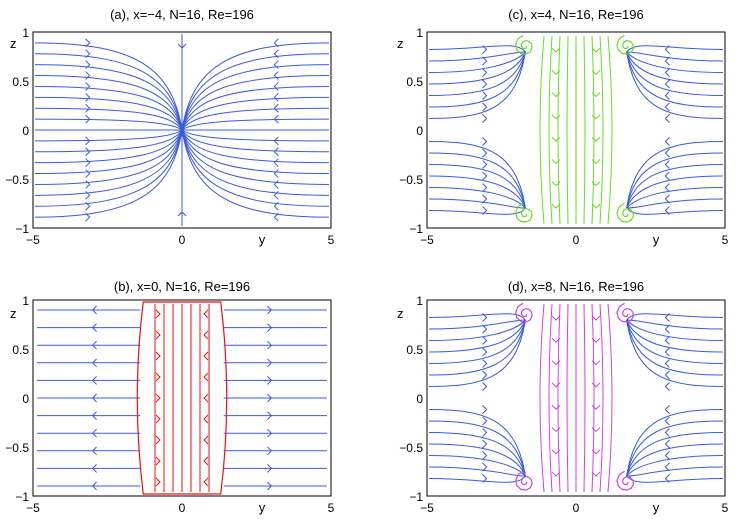 The image size is (736, 519). Describe the element at coordinates (331, 240) in the screenshot. I see `panel-a-xtick-2: 5` at that location.